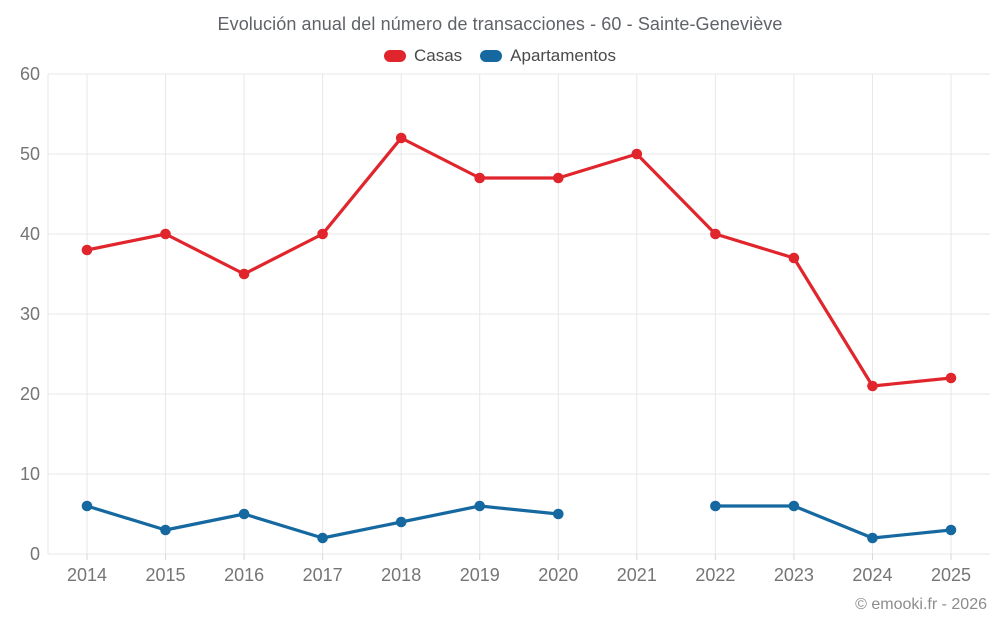 This screenshot has height=625, width=1000. I want to click on data-point-apartamentos-2023, so click(794, 506).